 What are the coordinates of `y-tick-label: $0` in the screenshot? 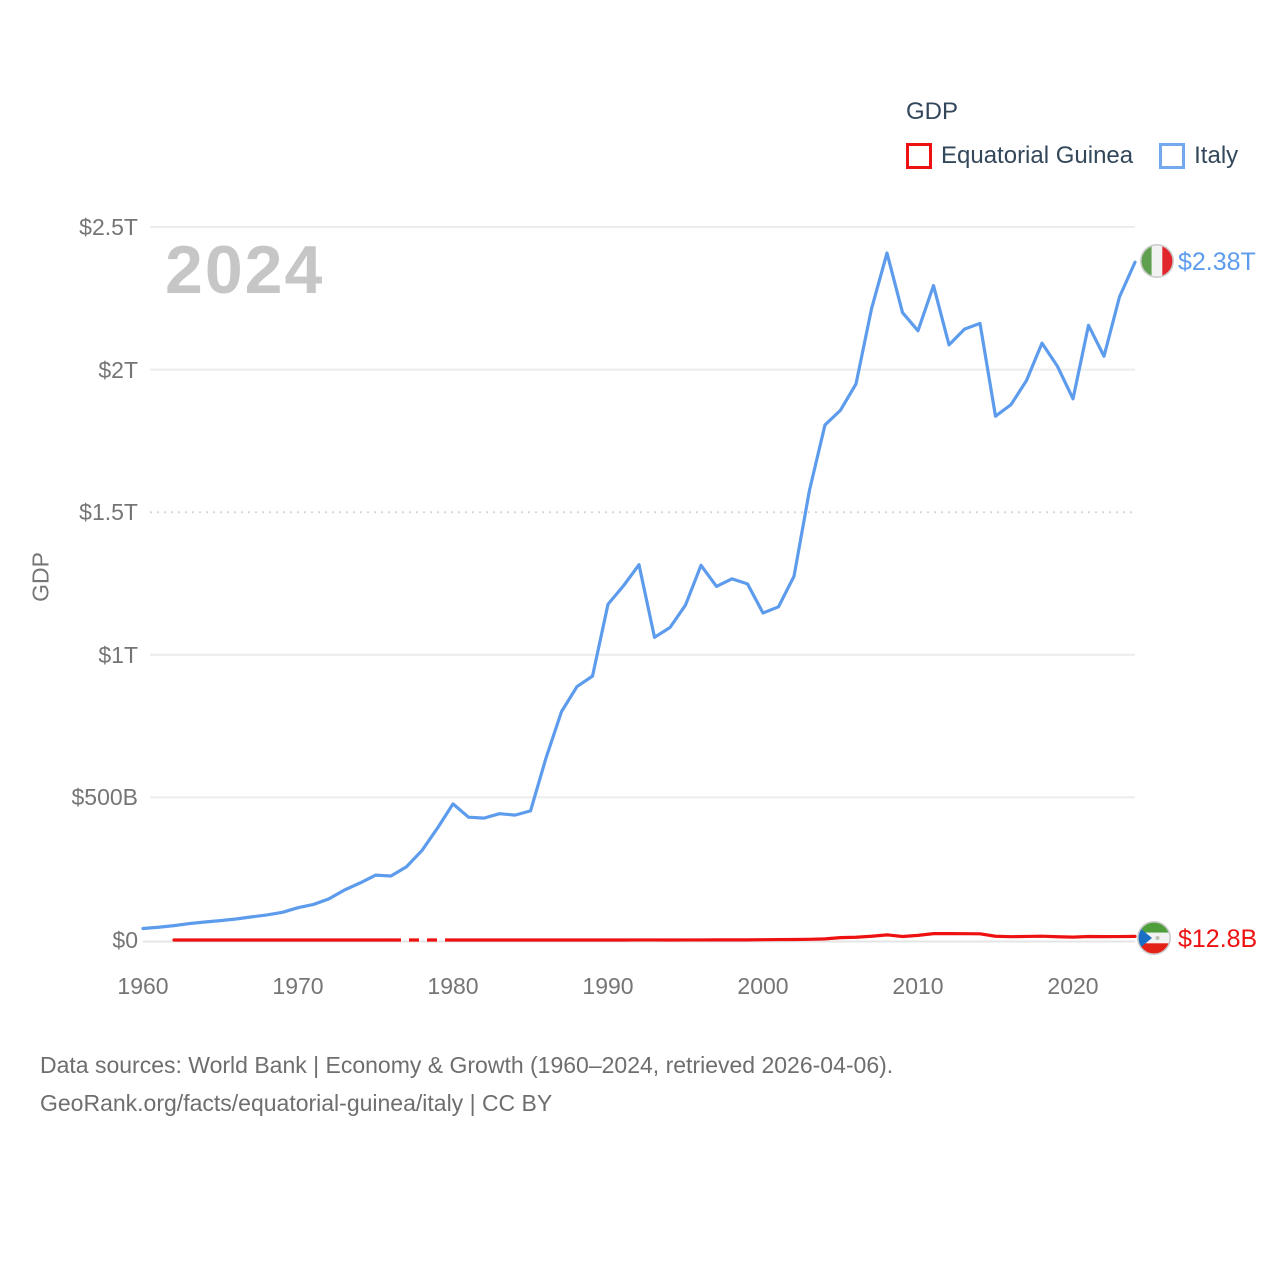 It's located at (125, 940).